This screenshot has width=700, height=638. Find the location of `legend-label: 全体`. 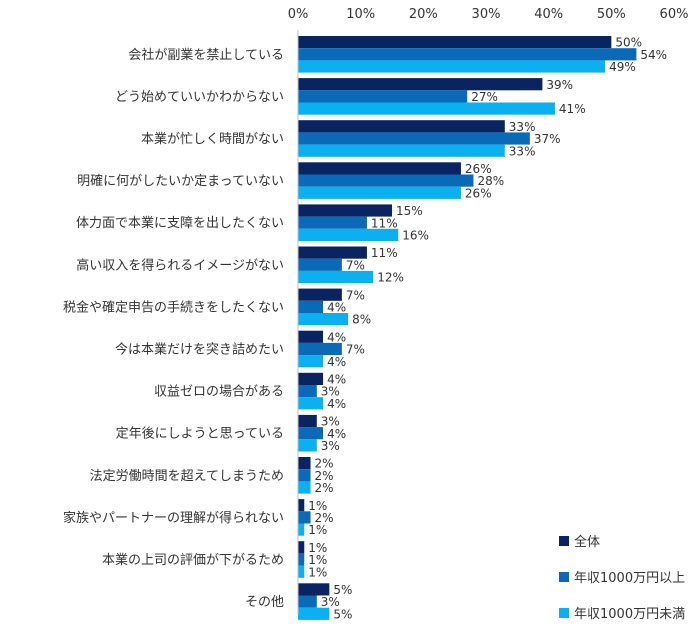

legend-label: 全体 is located at coordinates (587, 542).